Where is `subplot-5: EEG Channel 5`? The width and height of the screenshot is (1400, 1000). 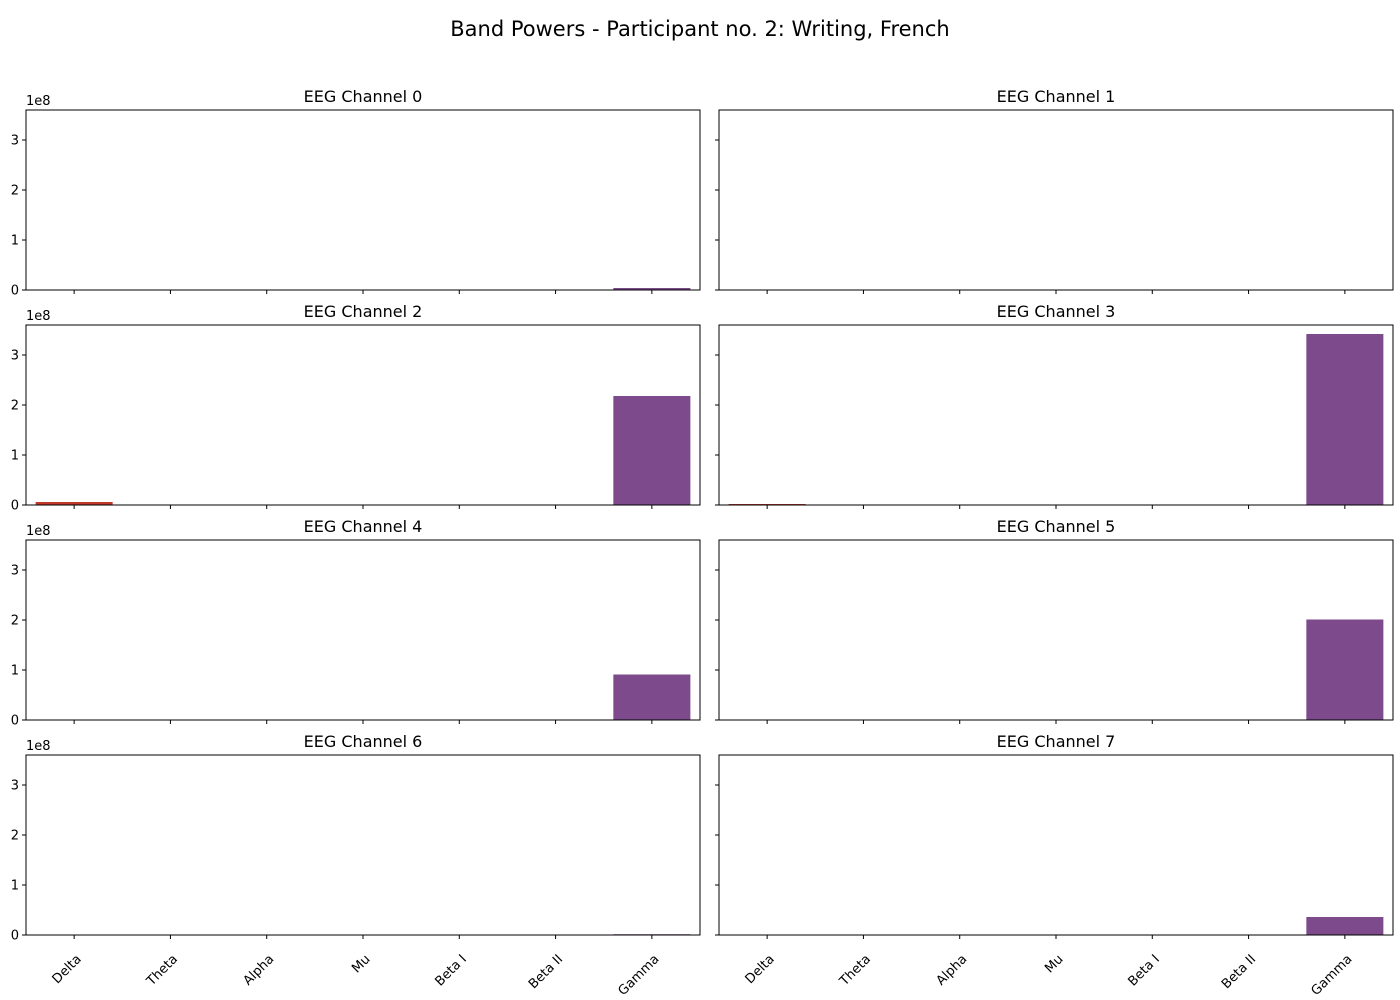
subplot-5: EEG Channel 5 is located at coordinates (1054, 620).